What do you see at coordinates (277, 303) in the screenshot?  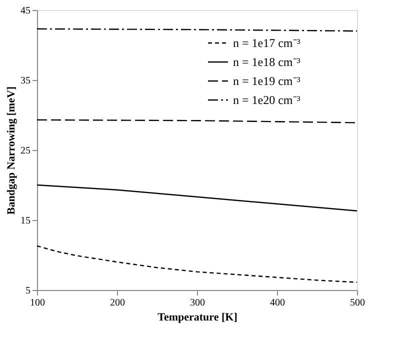 I see `x-tick-label: 400` at bounding box center [277, 303].